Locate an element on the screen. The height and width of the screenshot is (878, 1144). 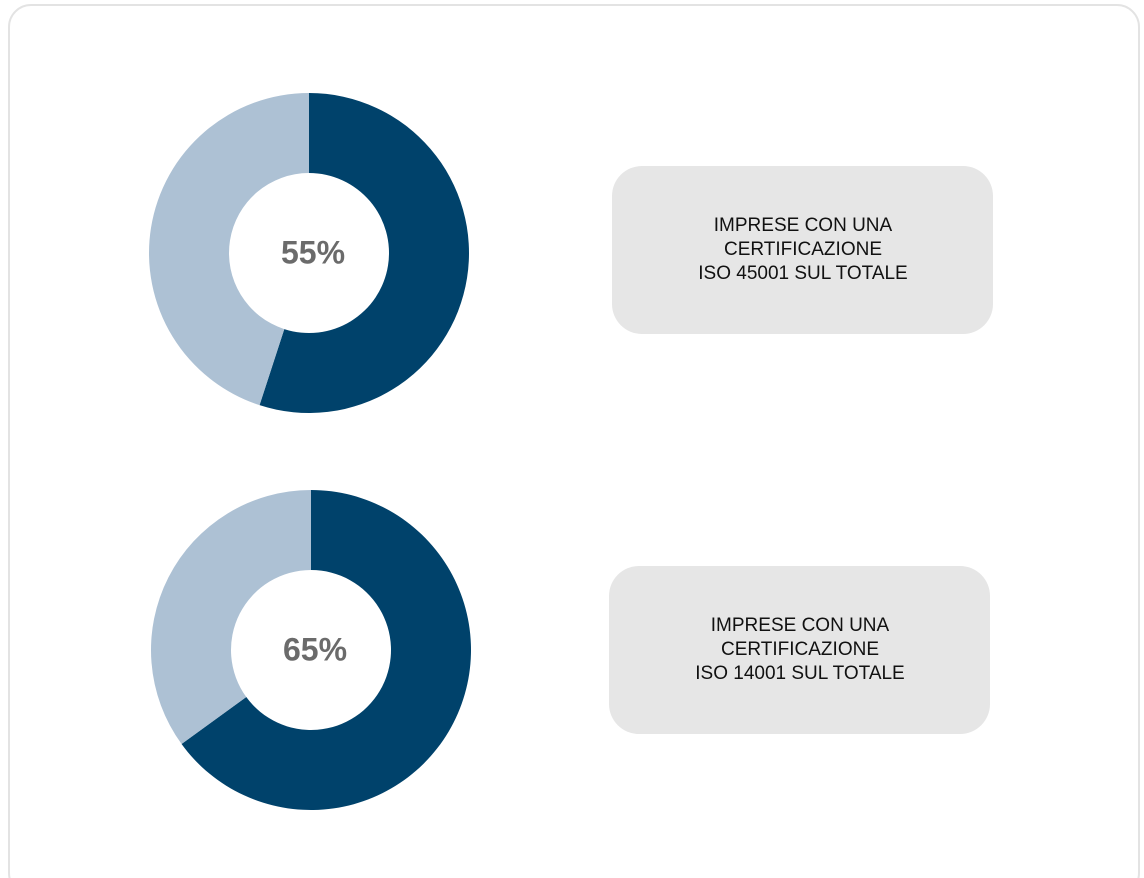
info-text: ISO 45001 SUL TOTALE is located at coordinates (802, 273).